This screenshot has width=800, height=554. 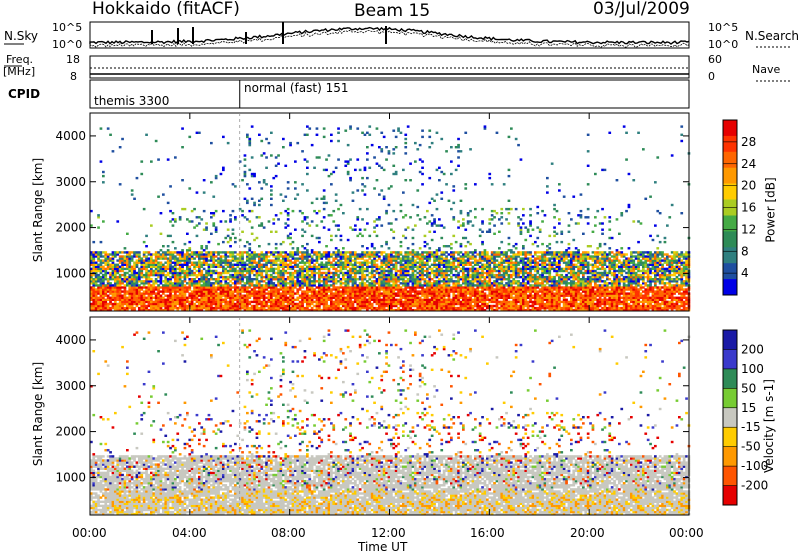 I want to click on n-sky-line, so click(x=389, y=35).